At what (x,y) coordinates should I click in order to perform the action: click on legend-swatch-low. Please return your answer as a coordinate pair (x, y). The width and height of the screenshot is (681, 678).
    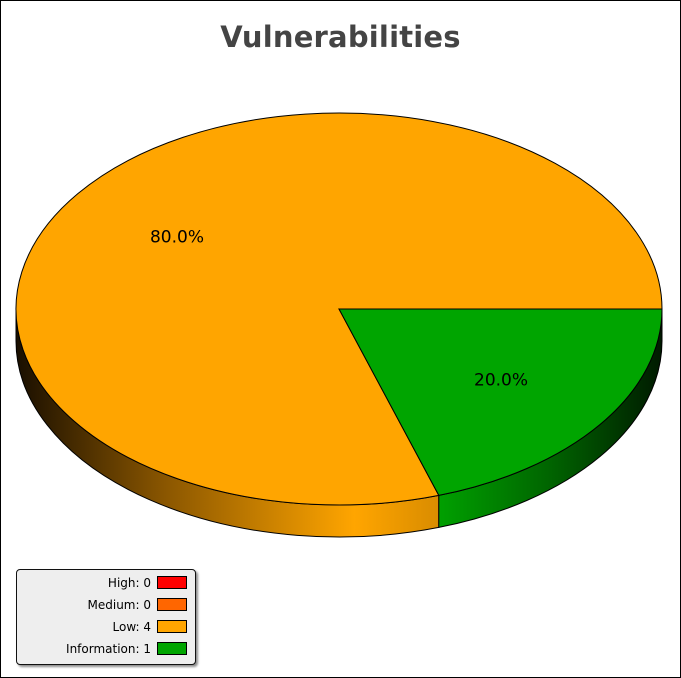
    Looking at the image, I should click on (172, 626).